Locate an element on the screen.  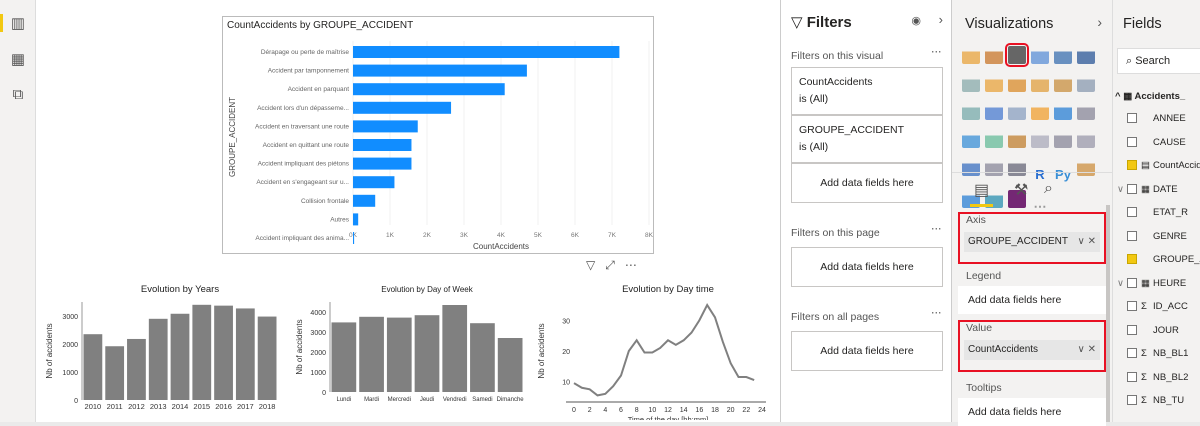
100-bar-visual-icon is located at coordinates (1063, 55).